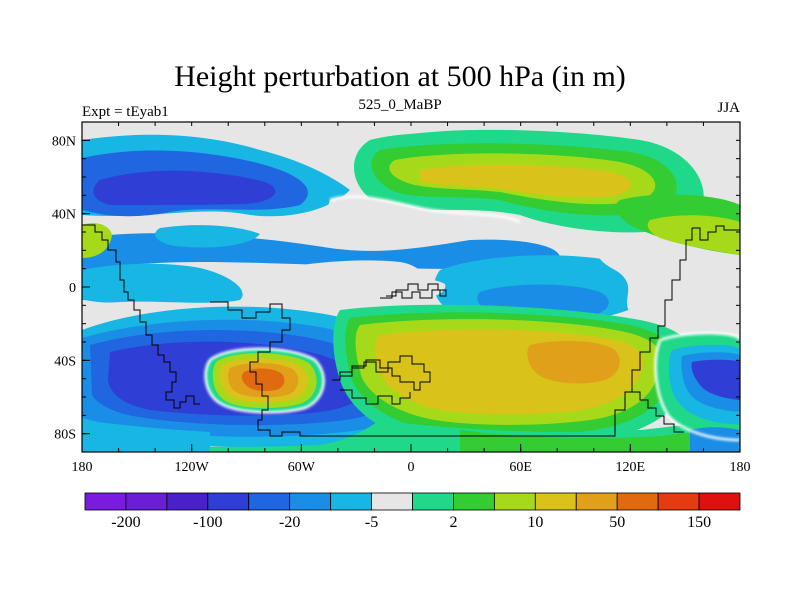 The image size is (800, 600). What do you see at coordinates (520, 467) in the screenshot?
I see `x-tick-label: 60E` at bounding box center [520, 467].